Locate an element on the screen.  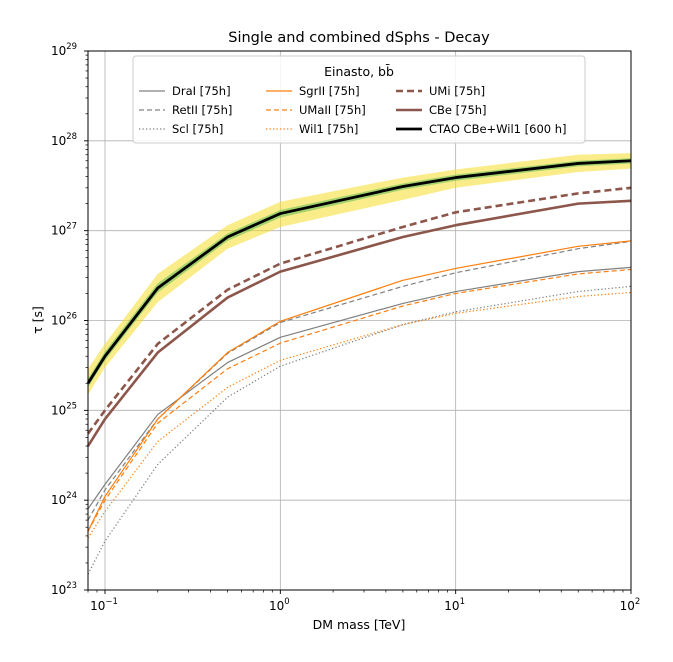
y-tick-label: 1025 is located at coordinates (64, 409).